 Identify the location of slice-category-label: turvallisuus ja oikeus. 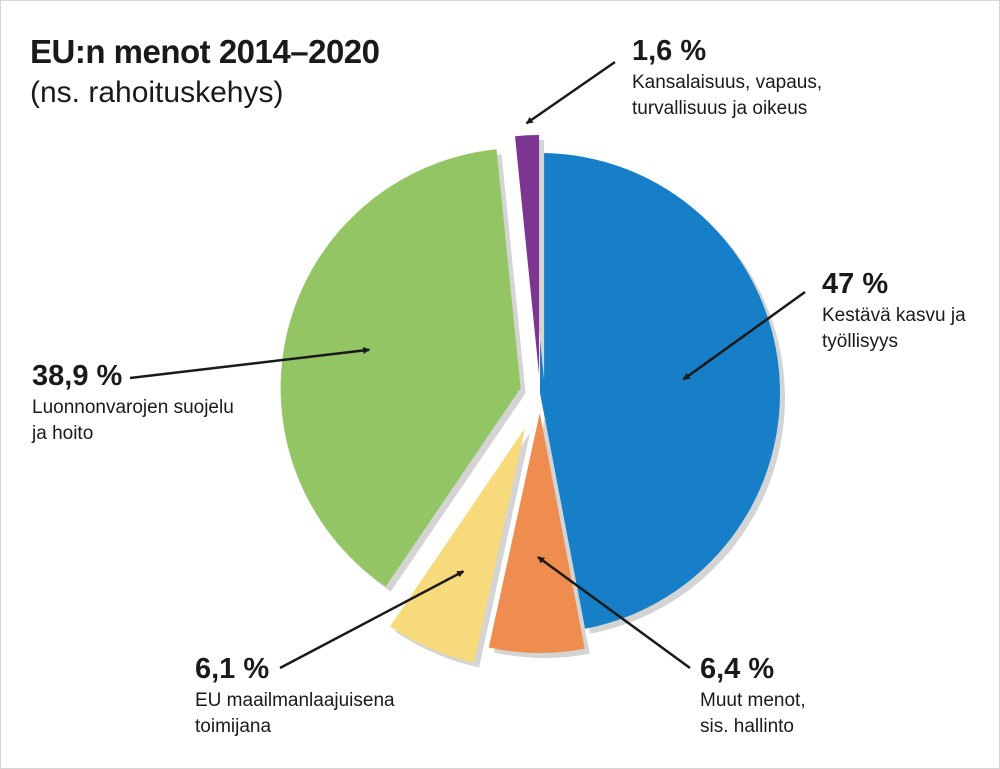
(719, 108).